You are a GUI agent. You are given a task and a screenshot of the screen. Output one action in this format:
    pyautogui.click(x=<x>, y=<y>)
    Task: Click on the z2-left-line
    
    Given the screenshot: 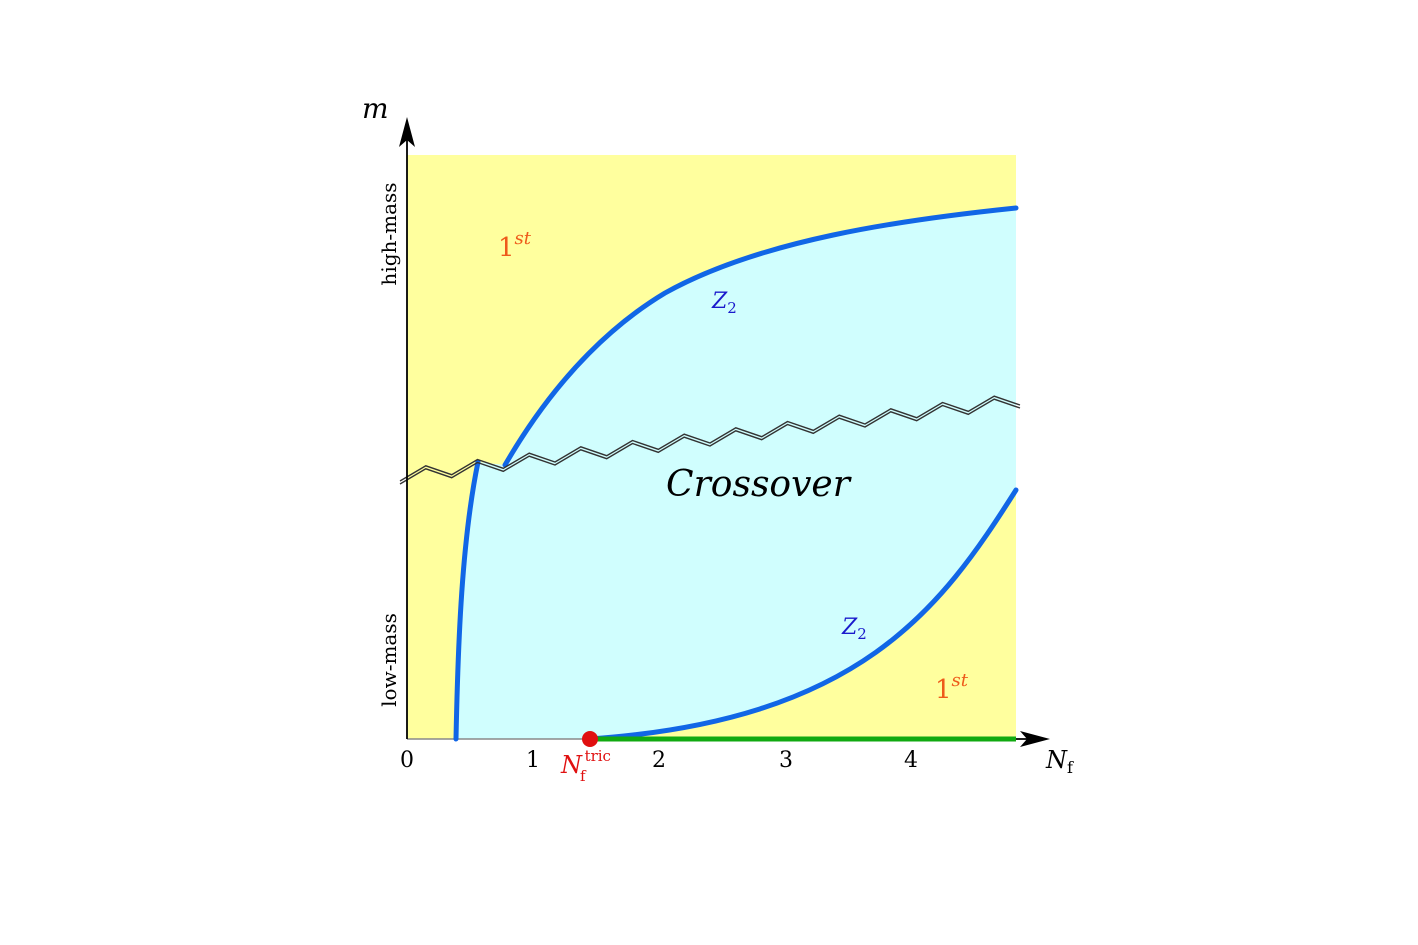 What is the action you would take?
    pyautogui.click(x=467, y=600)
    